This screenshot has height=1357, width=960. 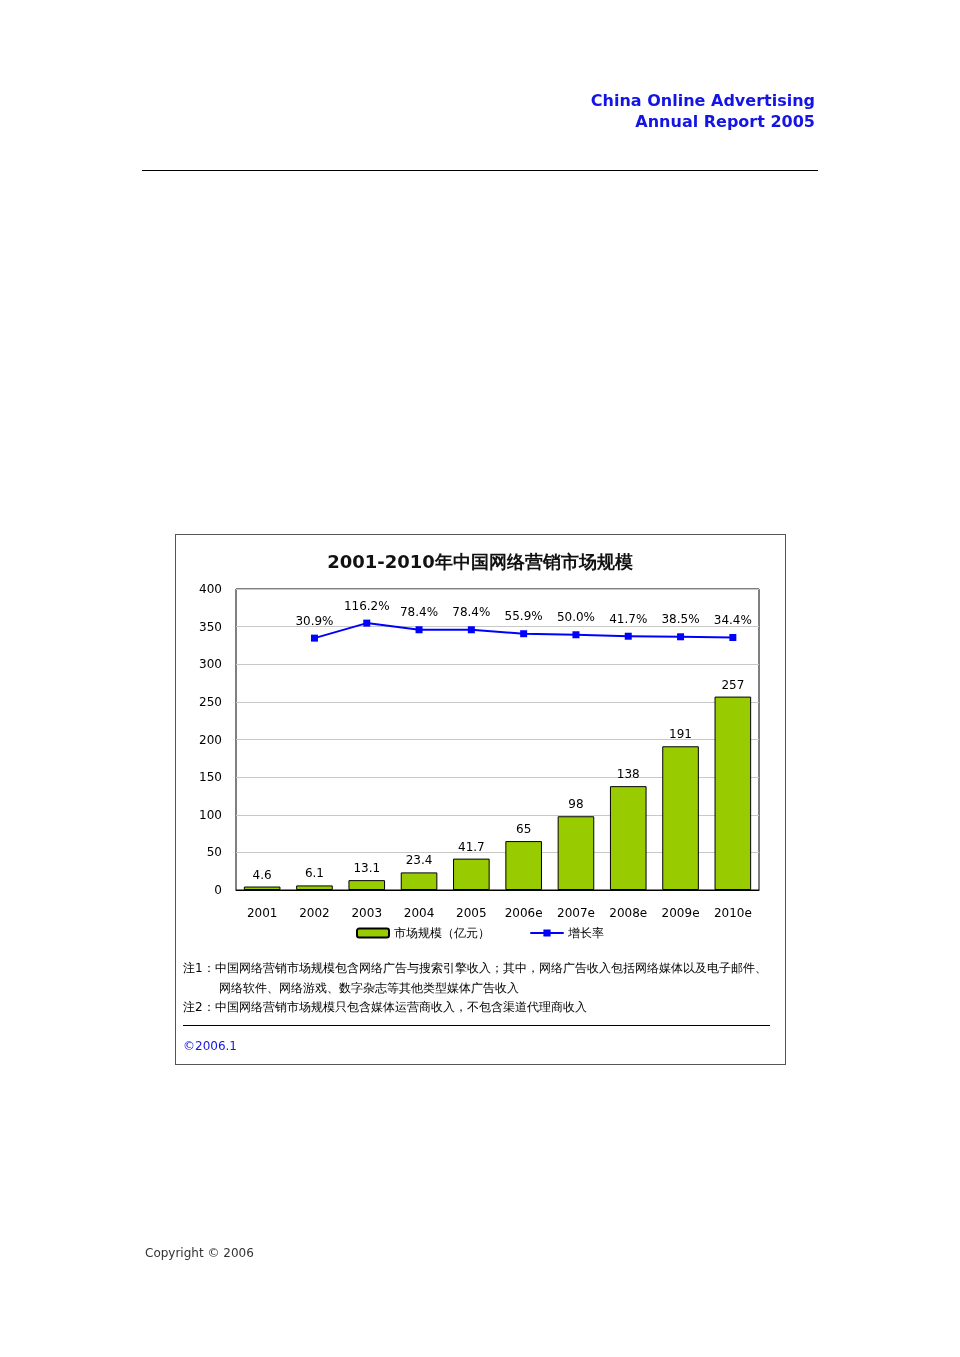 I want to click on y-tick-label: 300, so click(x=210, y=664).